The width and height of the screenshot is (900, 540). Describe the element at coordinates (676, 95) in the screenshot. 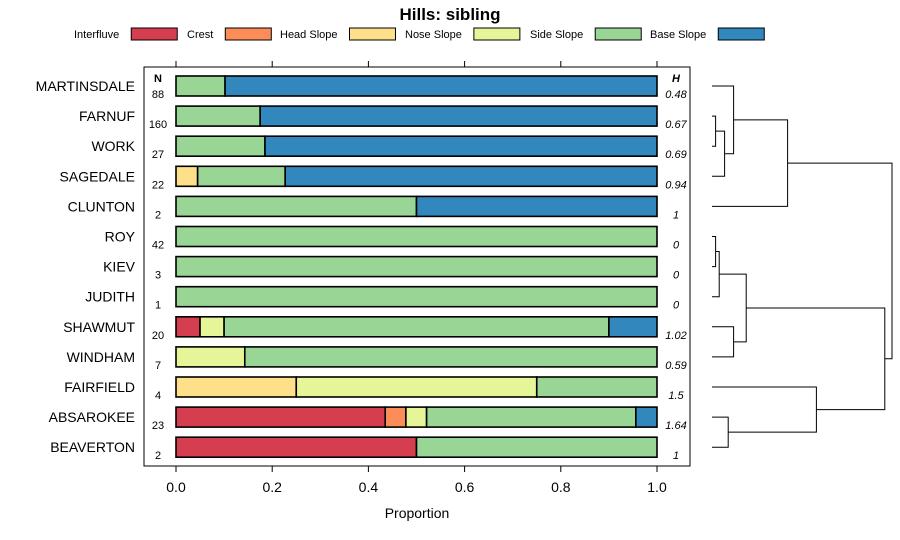

I see `h-value-martinsdale: 0.48` at that location.